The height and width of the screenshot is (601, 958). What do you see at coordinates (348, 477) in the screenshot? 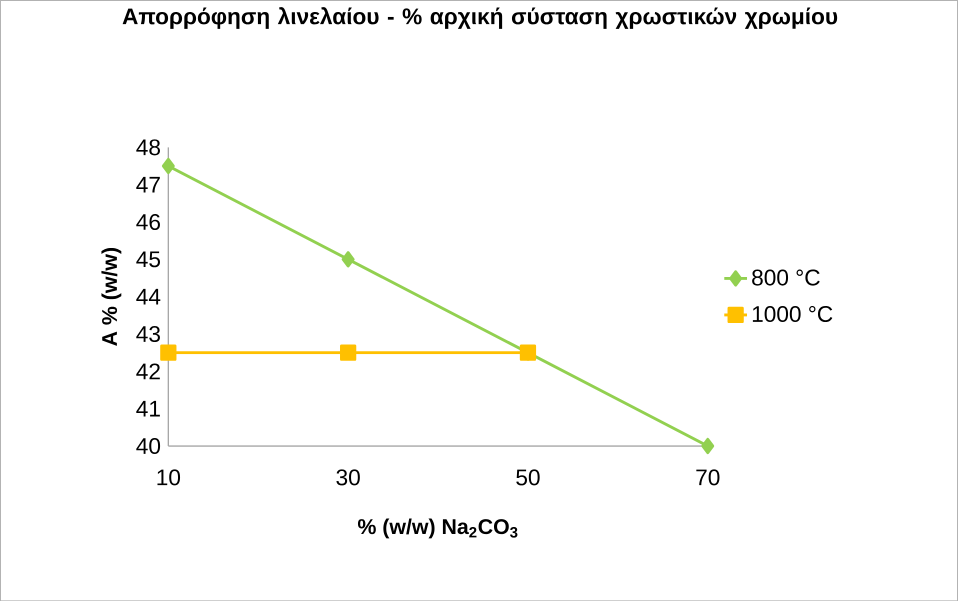
I see `x-tick-label: 30` at bounding box center [348, 477].